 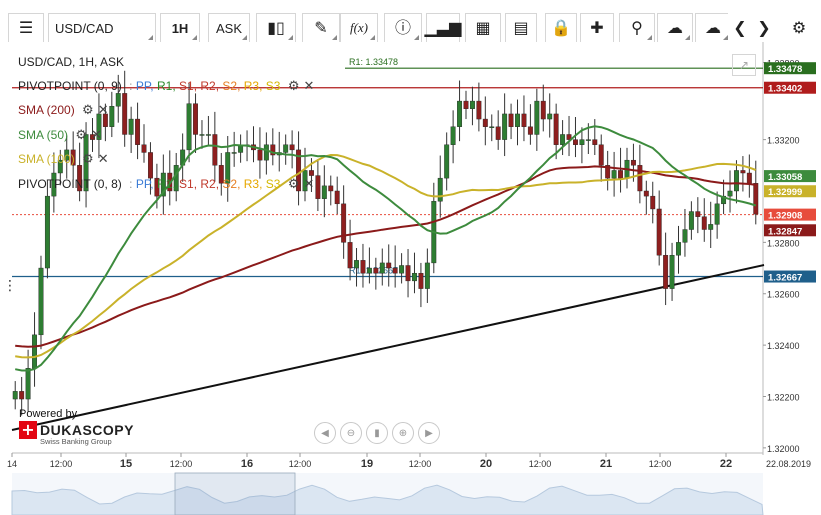 I want to click on lock-button: 🔒, so click(x=561, y=28).